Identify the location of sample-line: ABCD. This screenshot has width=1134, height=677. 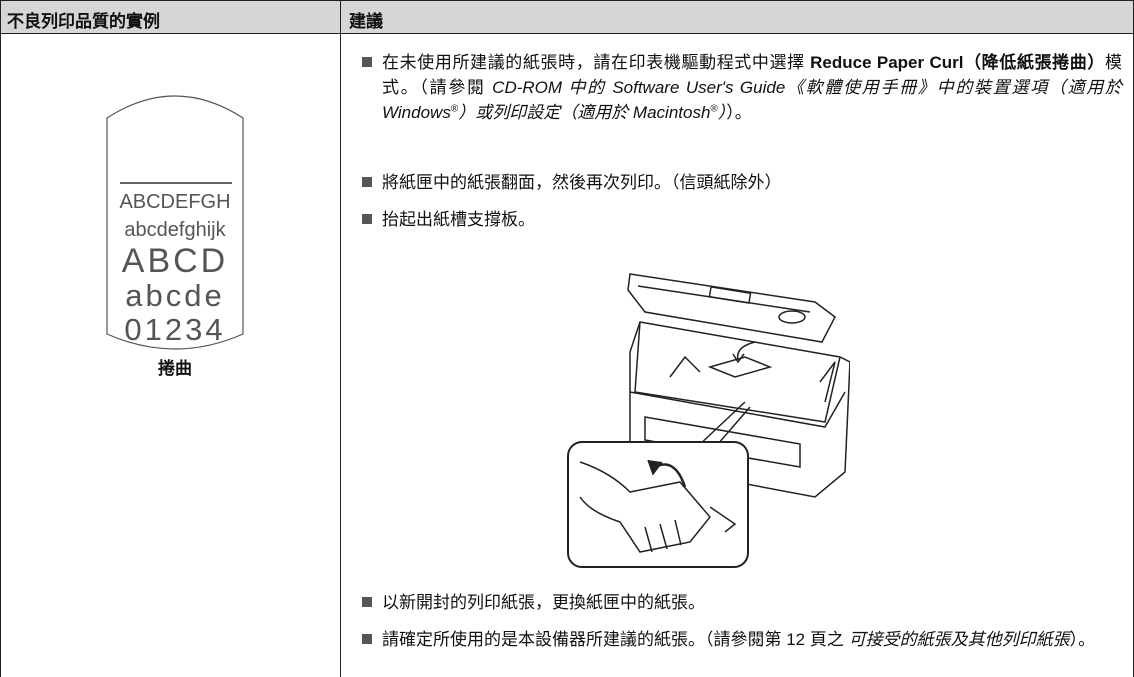
(175, 261).